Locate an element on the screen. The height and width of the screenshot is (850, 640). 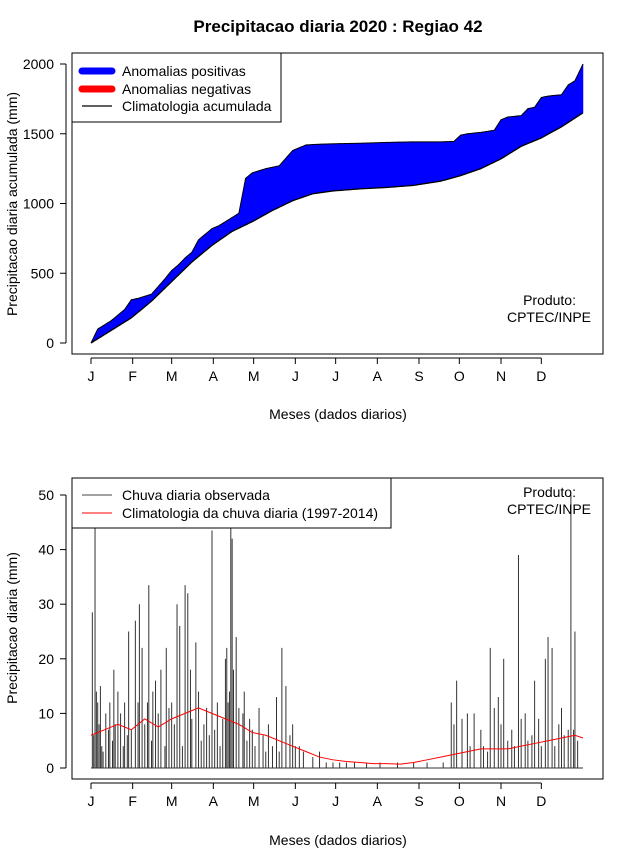
bottom-legend-box is located at coordinates (231, 503).